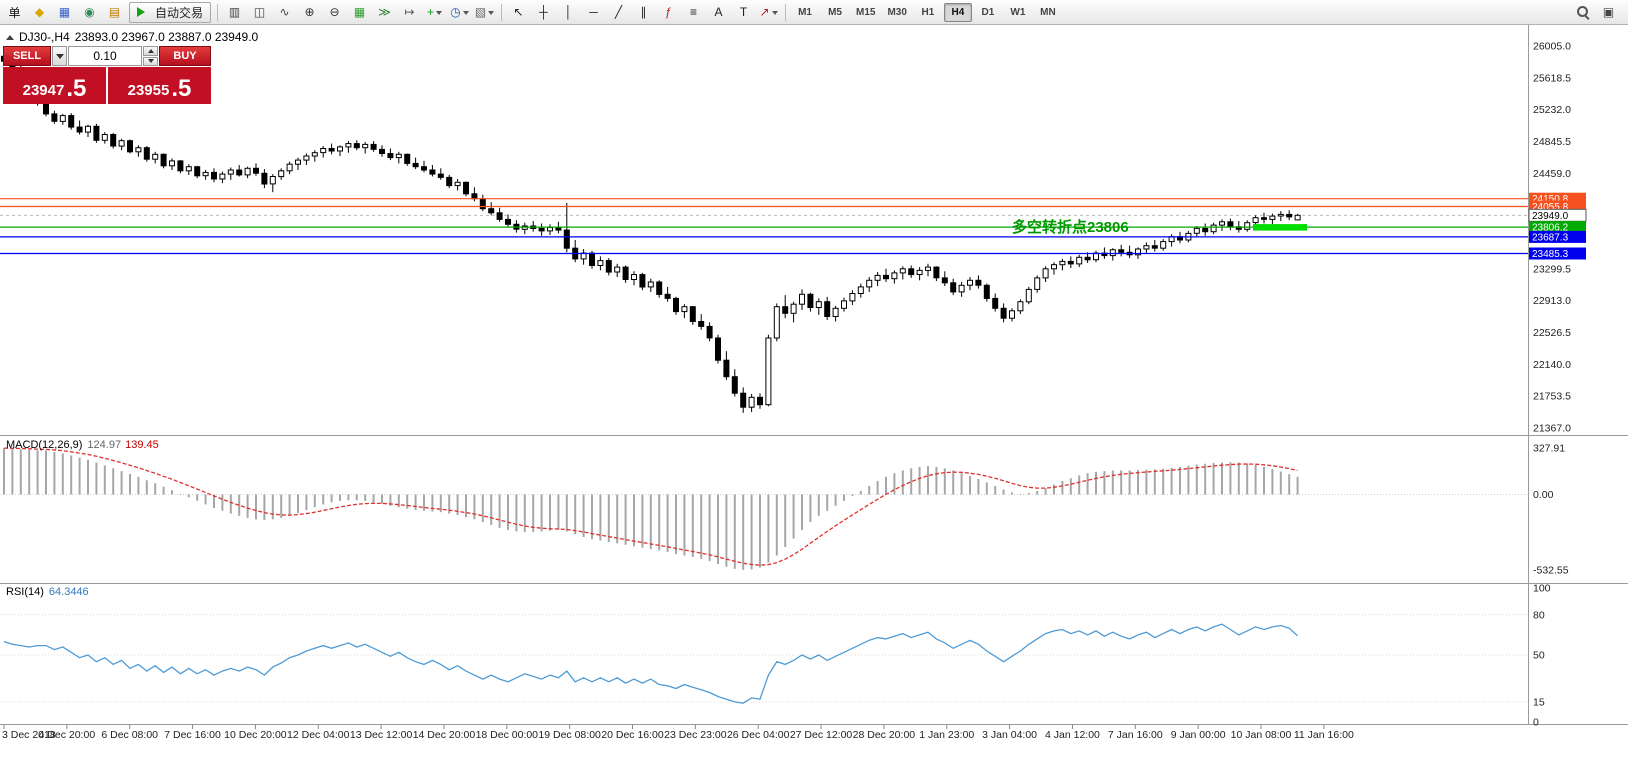 The image size is (1628, 771). What do you see at coordinates (259, 12) in the screenshot?
I see `candlestick-chart-icon: ◫` at bounding box center [259, 12].